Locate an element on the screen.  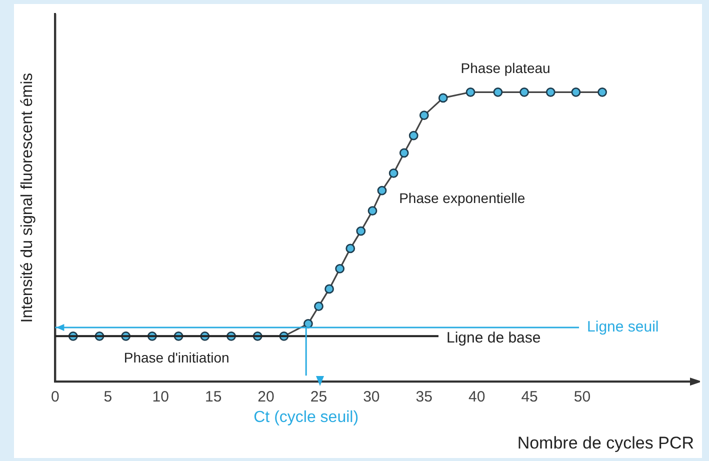
annotation: Phase d'initiation is located at coordinates (177, 357).